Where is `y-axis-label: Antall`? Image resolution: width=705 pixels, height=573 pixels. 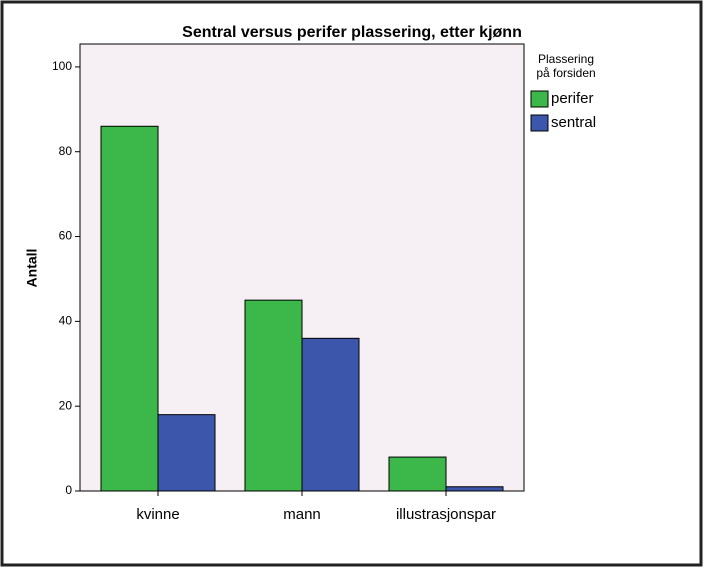 y-axis-label: Antall is located at coordinates (32, 268).